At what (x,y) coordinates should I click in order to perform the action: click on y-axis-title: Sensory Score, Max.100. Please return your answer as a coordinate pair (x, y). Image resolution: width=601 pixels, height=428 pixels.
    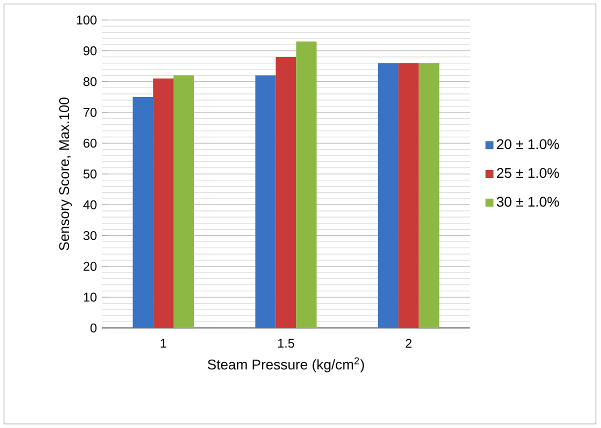
    Looking at the image, I should click on (65, 174).